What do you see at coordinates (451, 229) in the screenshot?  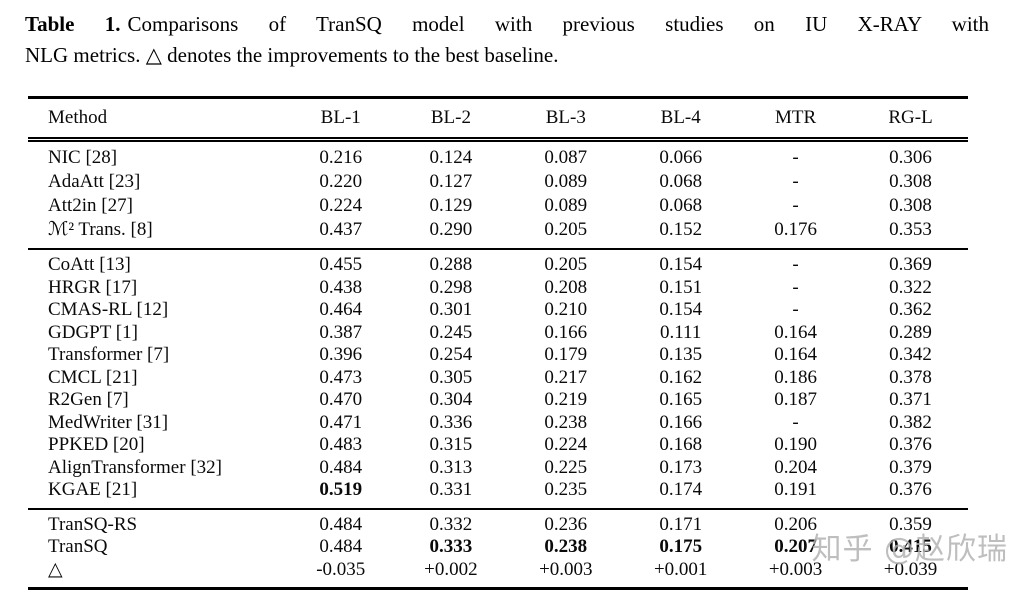 I see `metric-cell: 0.290` at bounding box center [451, 229].